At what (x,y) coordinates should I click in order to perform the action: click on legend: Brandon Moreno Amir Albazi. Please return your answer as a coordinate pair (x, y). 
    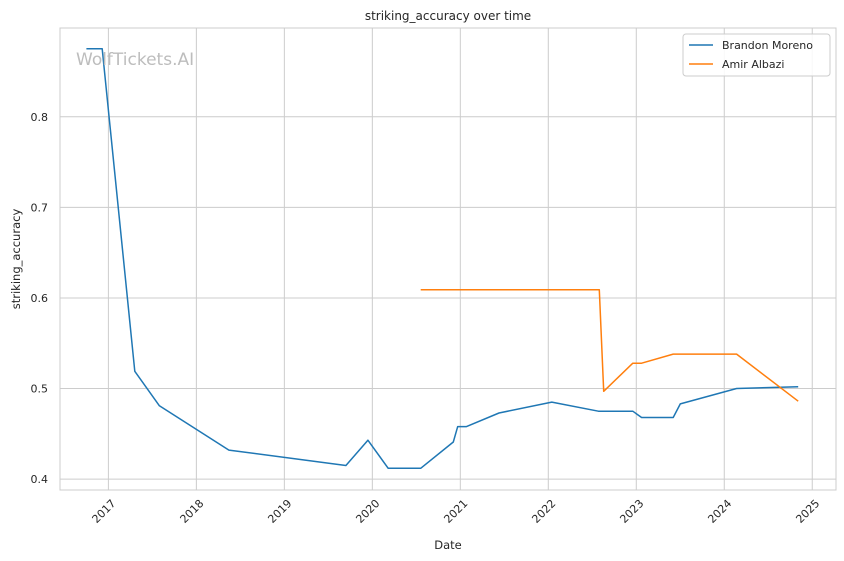
    Looking at the image, I should click on (756, 55).